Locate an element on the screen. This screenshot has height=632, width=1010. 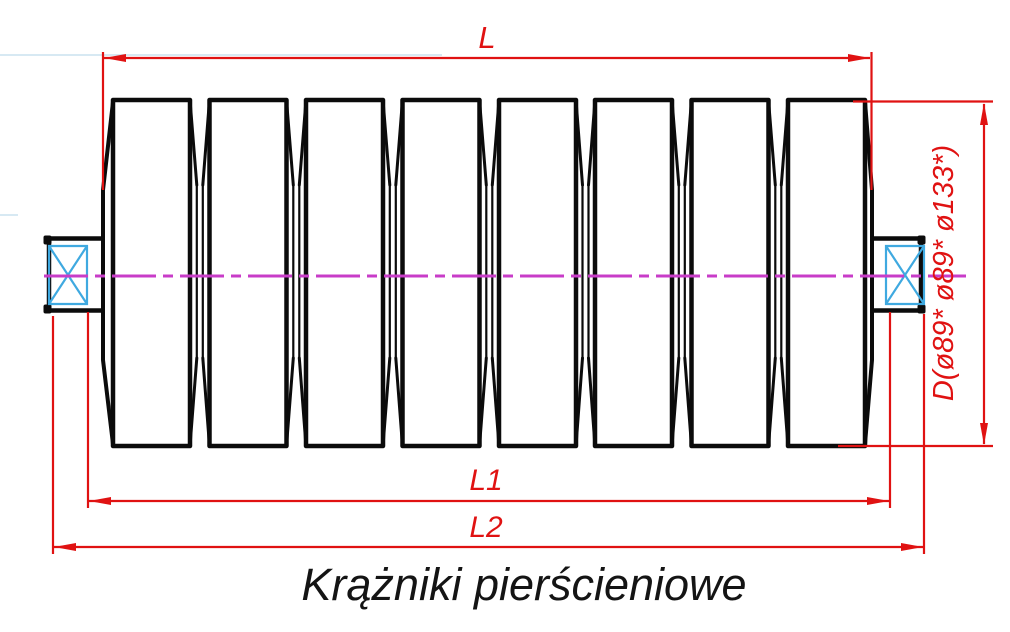
groove-5-chamfer is located at coordinates (585, 273).